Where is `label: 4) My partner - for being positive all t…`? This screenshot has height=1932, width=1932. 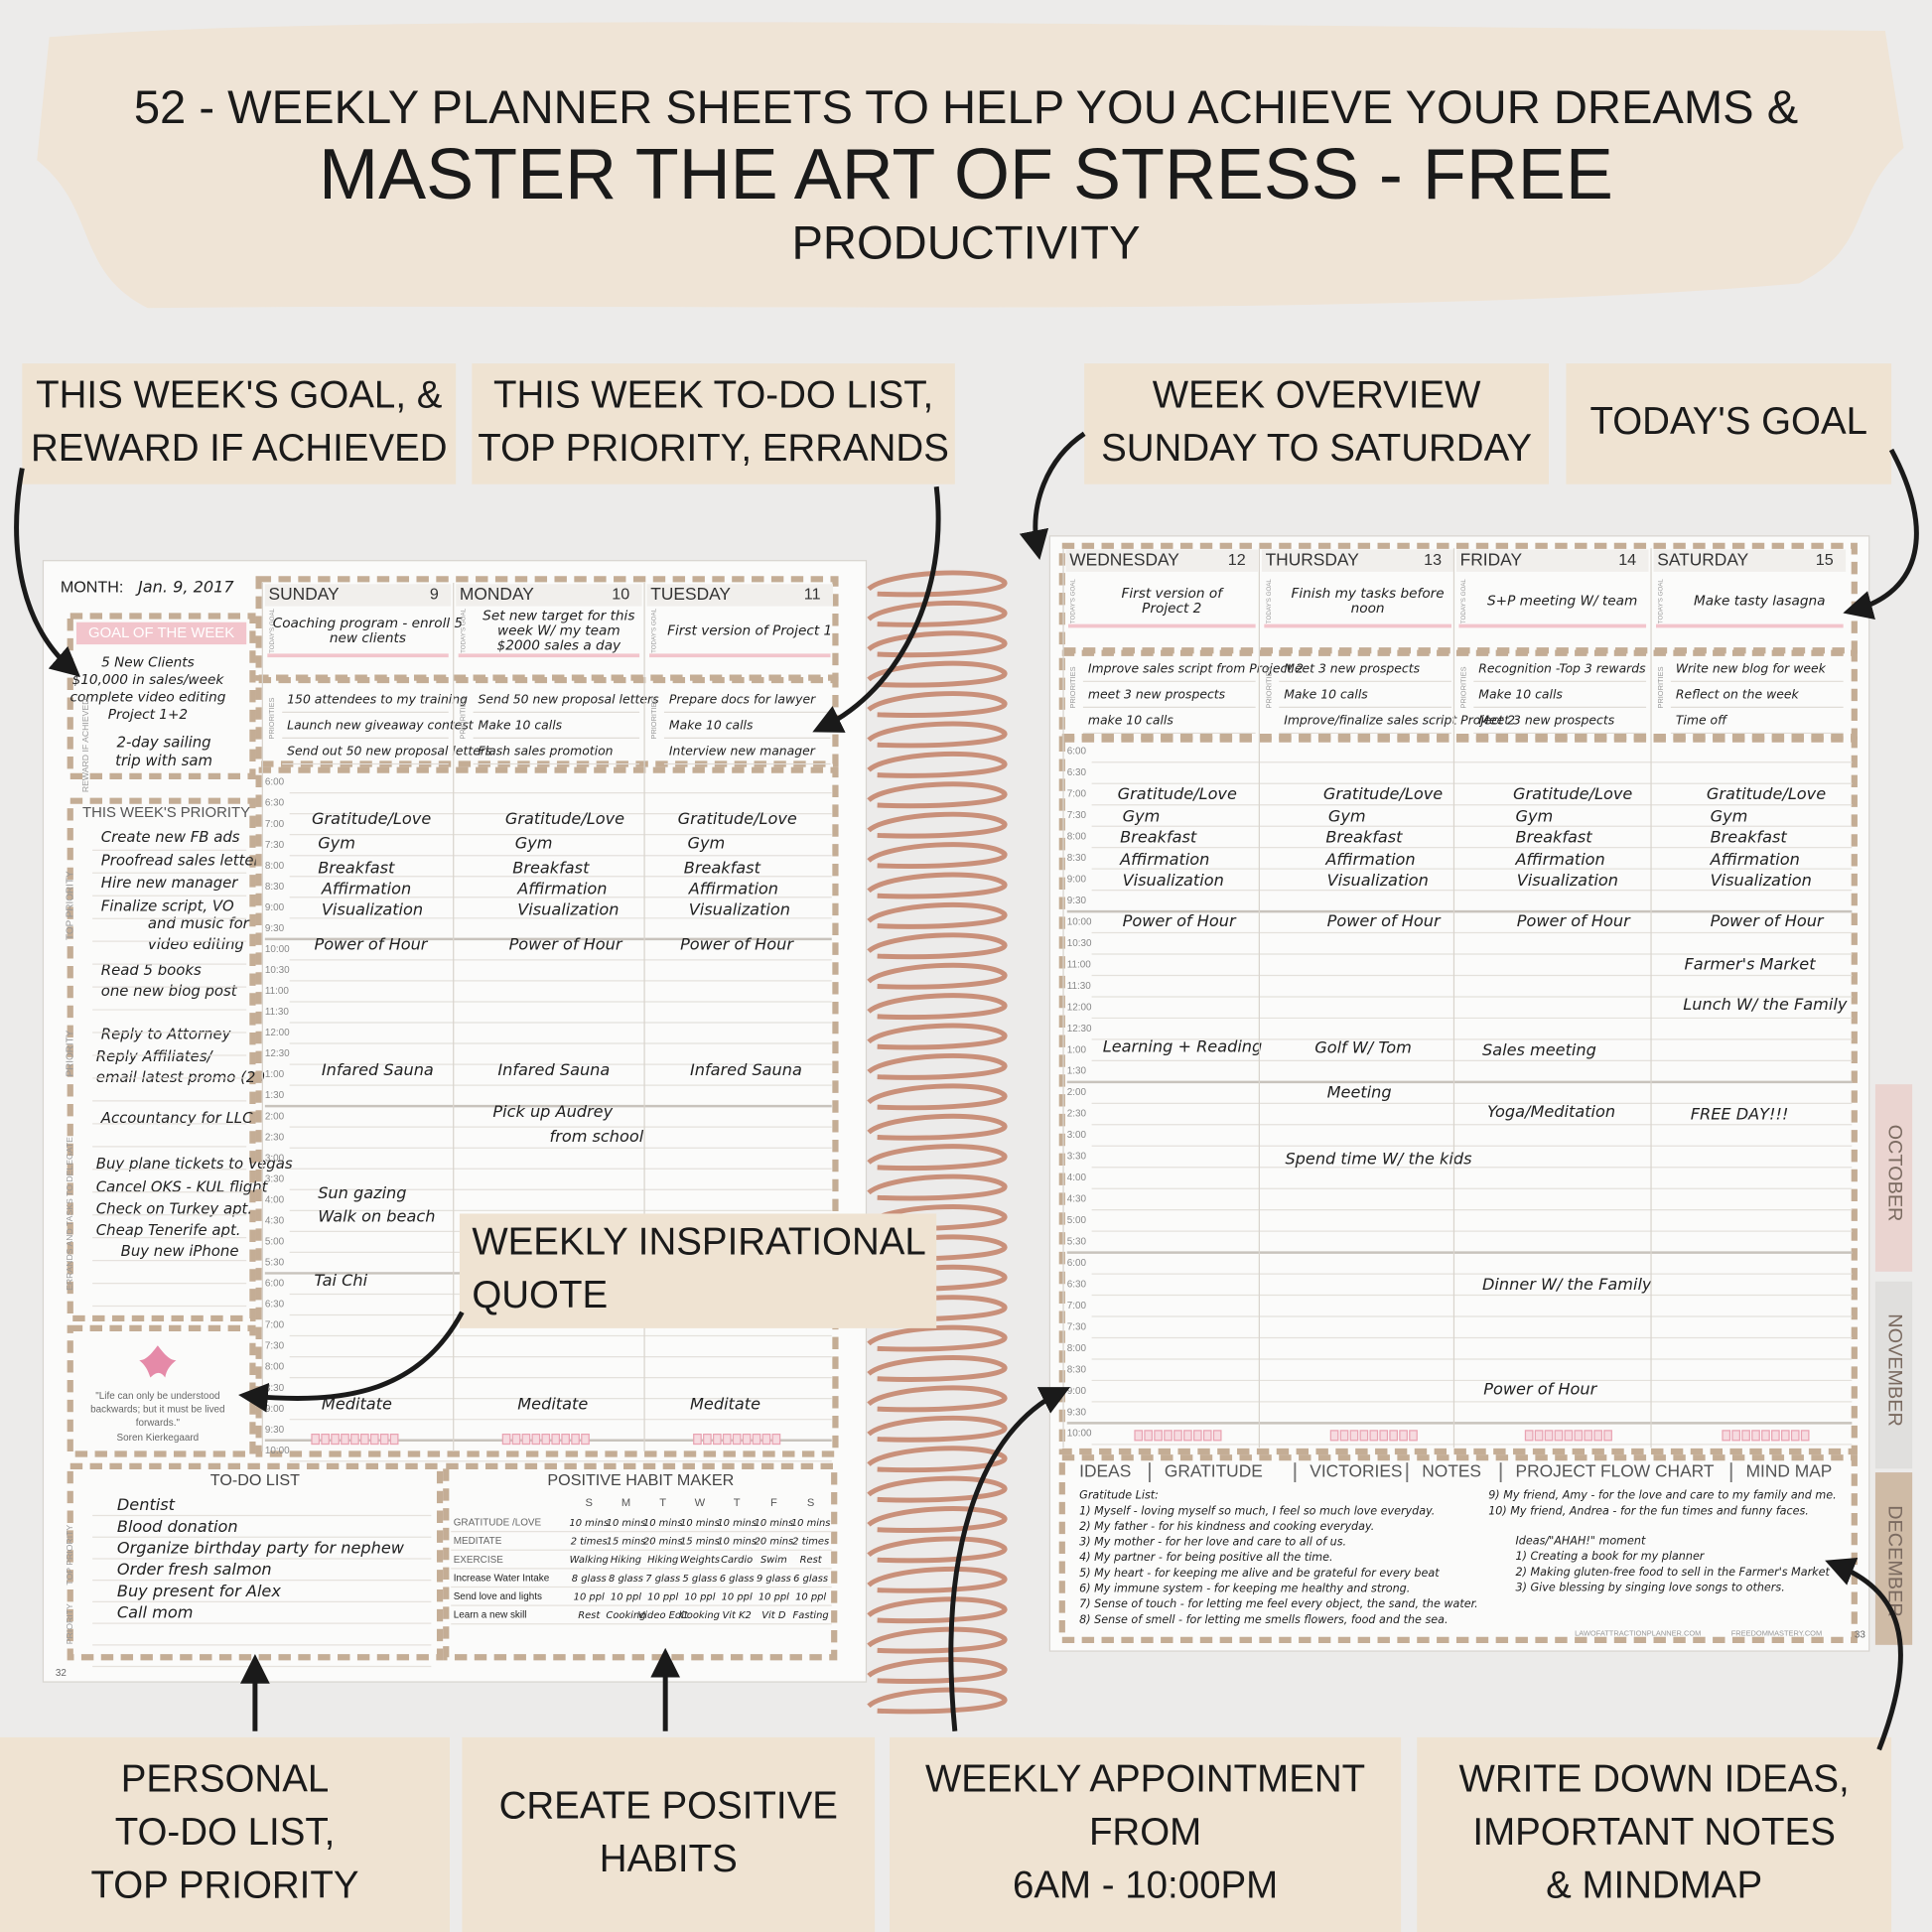 label: 4) My partner - for being positive all t… is located at coordinates (1205, 1557).